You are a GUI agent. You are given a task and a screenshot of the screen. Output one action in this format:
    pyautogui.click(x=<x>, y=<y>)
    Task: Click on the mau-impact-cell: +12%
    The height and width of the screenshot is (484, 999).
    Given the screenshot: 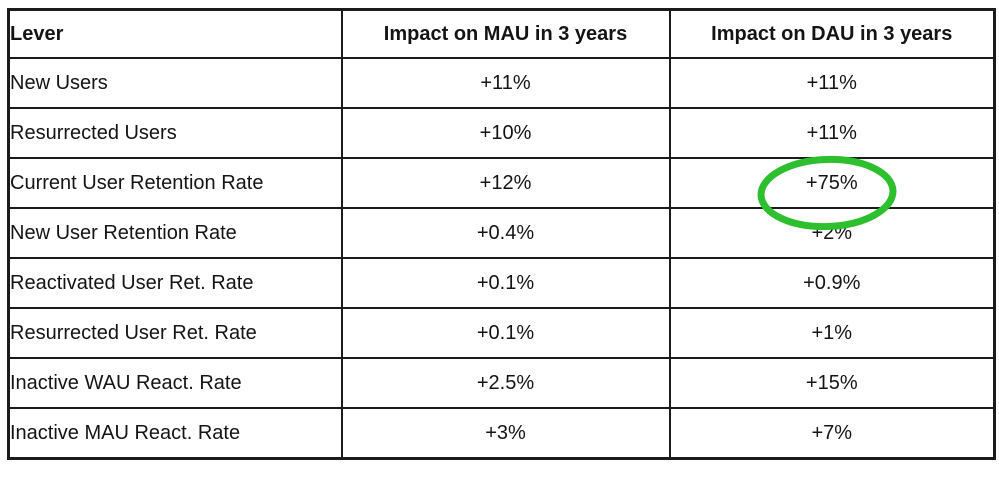 What is the action you would take?
    pyautogui.click(x=505, y=183)
    